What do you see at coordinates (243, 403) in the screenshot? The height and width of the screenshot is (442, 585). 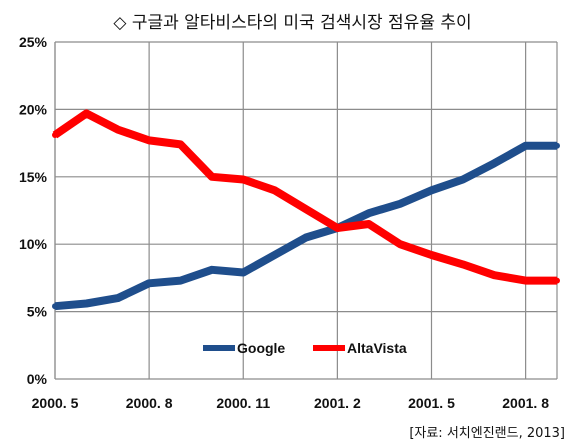 I see `x-tick-label: 2000. 11` at bounding box center [243, 403].